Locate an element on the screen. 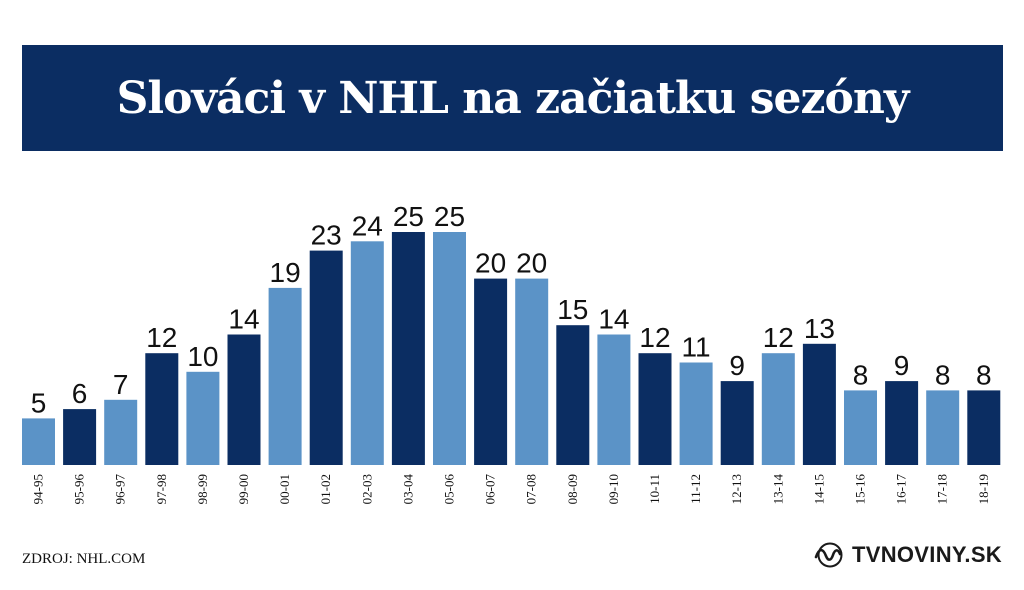 Image resolution: width=1024 pixels, height=590 pixels. data-label-08-09: 15 is located at coordinates (572, 309).